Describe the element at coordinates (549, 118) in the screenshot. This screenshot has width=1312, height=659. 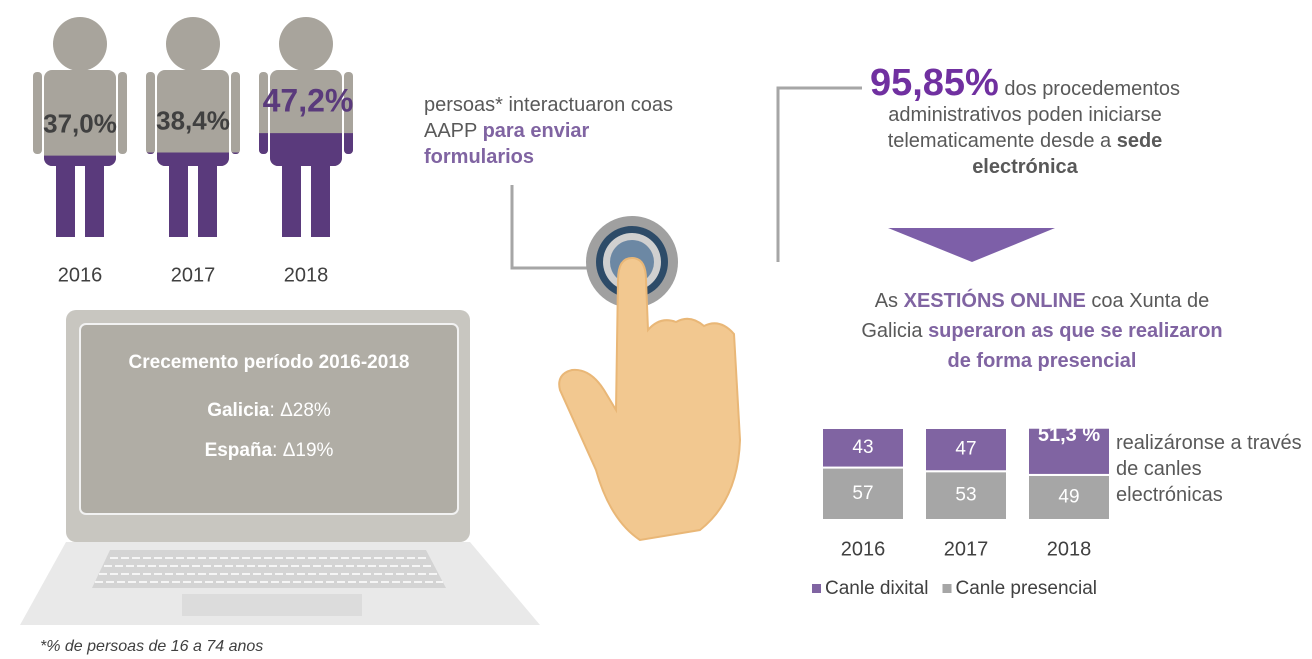
I see `text: persoas* interactuaron coas AAPP` at that location.